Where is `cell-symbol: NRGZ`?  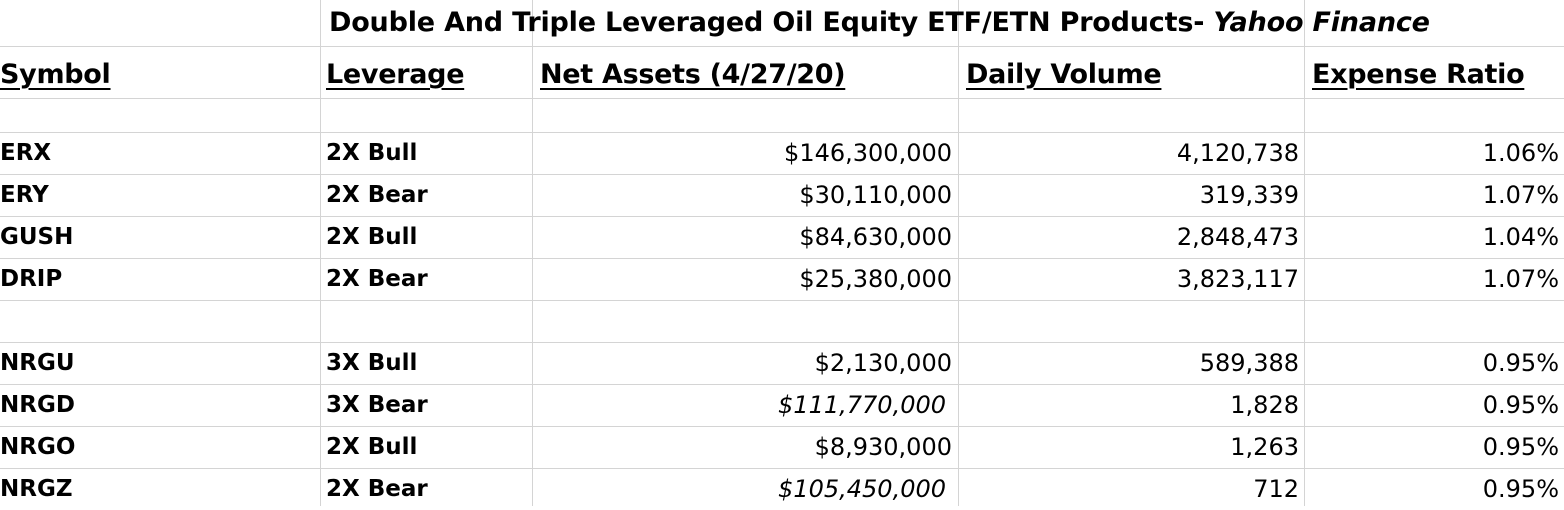
cell-symbol: NRGZ is located at coordinates (36, 489).